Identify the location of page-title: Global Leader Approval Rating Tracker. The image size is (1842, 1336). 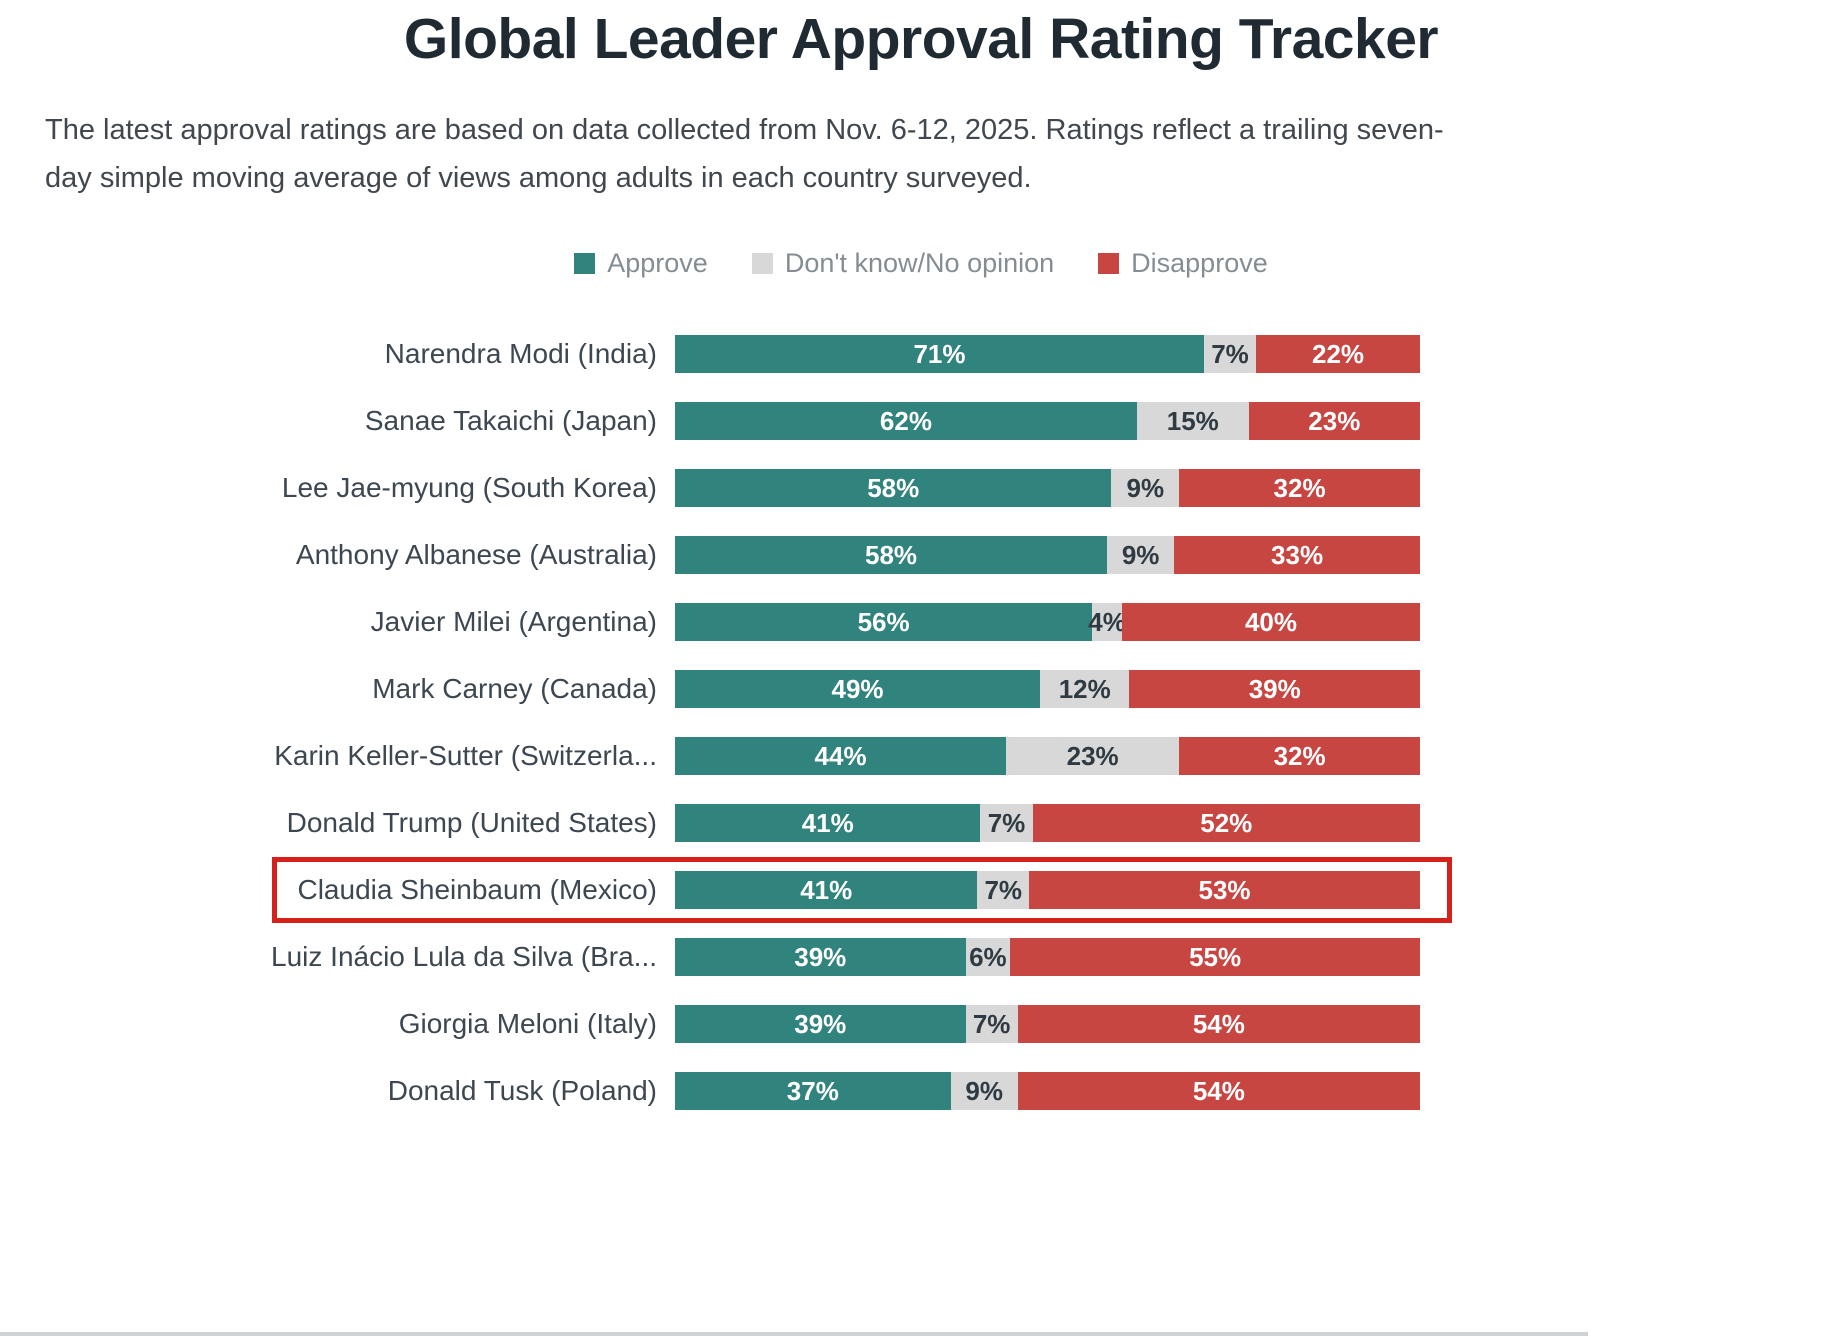
(921, 39).